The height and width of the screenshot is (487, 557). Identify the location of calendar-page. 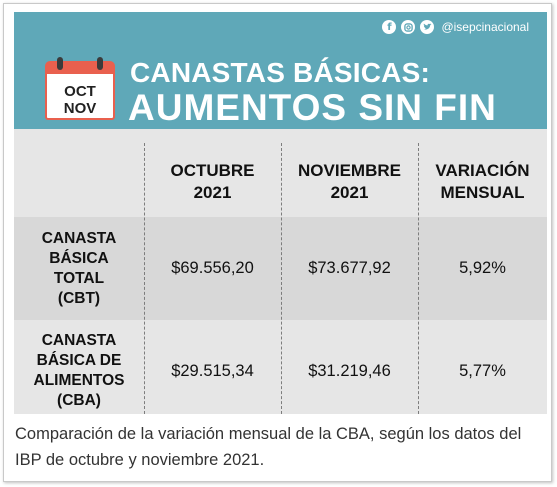
(80, 97).